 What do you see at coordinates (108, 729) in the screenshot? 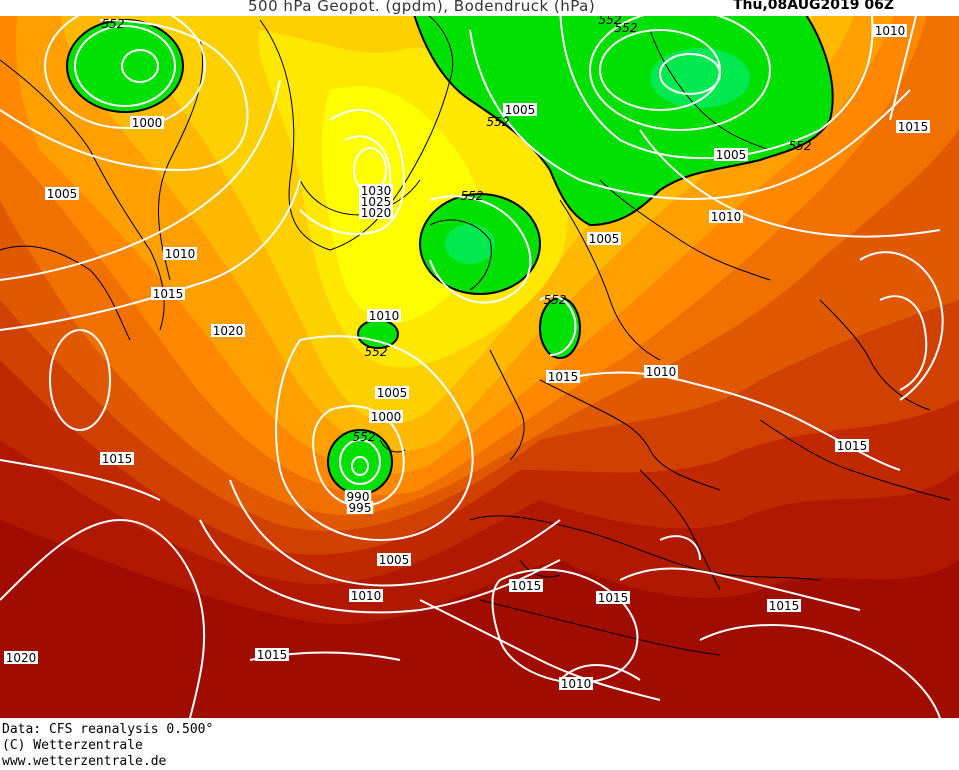
I see `data-source: Data: CFS reanalysis 0.500°` at bounding box center [108, 729].